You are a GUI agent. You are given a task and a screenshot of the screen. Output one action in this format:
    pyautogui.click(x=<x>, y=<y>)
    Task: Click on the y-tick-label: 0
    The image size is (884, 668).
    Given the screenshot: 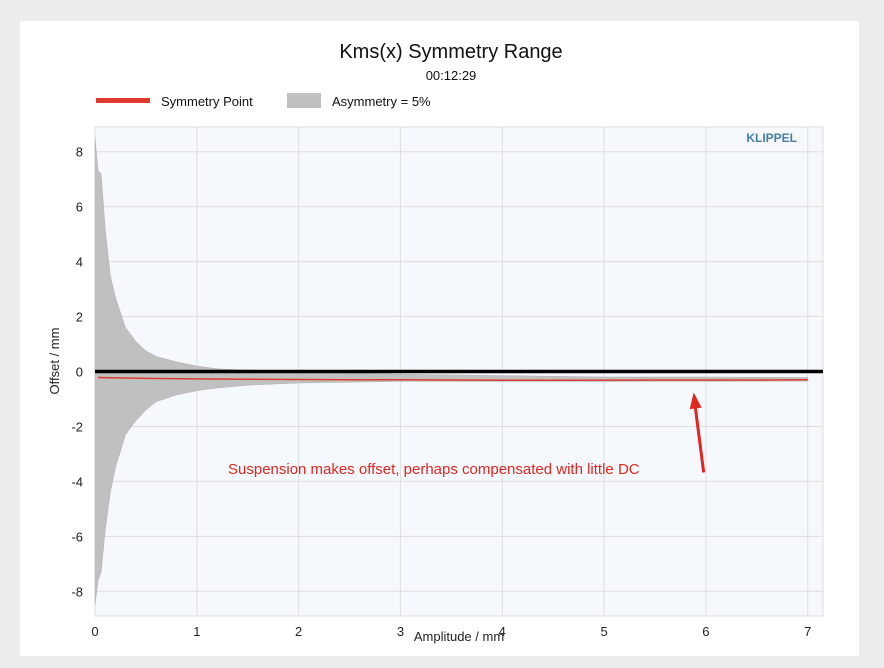 What is the action you would take?
    pyautogui.click(x=79, y=372)
    